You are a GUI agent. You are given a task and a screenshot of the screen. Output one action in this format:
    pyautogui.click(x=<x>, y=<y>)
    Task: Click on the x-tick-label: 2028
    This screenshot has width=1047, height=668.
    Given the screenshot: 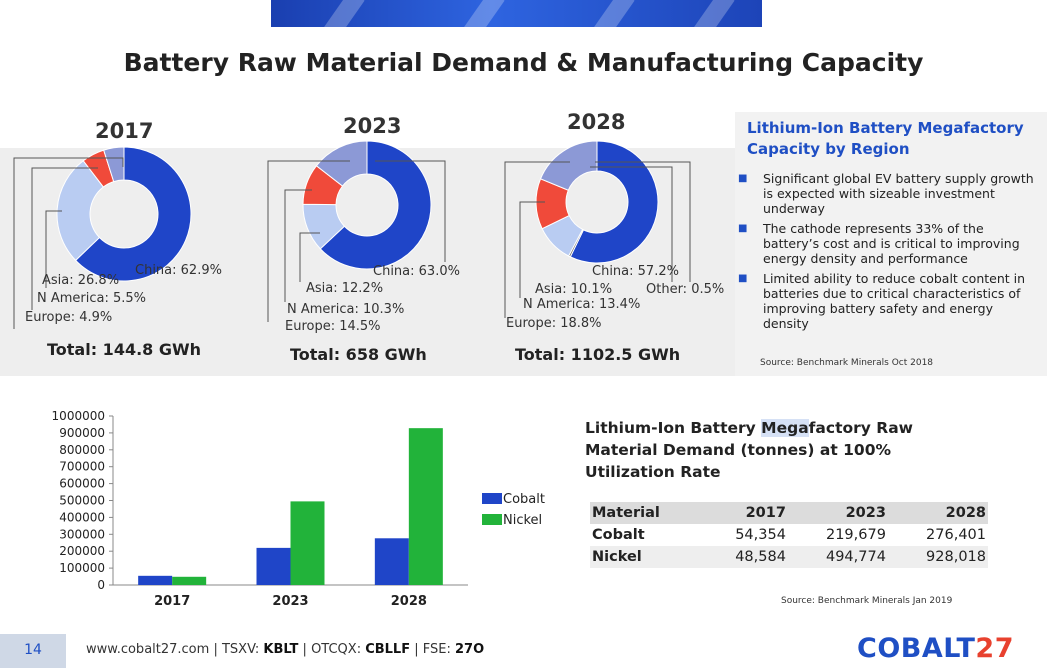 What is the action you would take?
    pyautogui.click(x=409, y=601)
    